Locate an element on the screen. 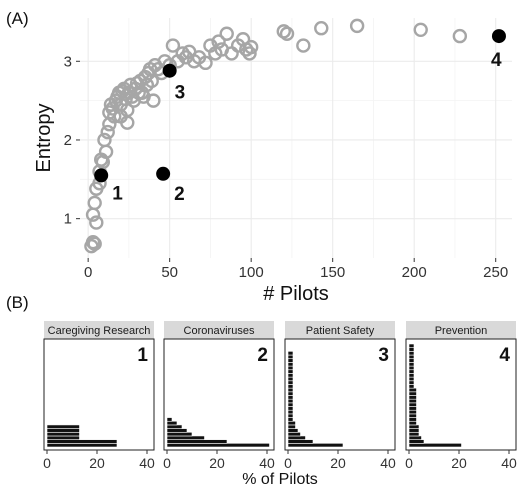 Image resolution: width=524 pixels, height=494 pixels. facet-number: 1 is located at coordinates (142, 355).